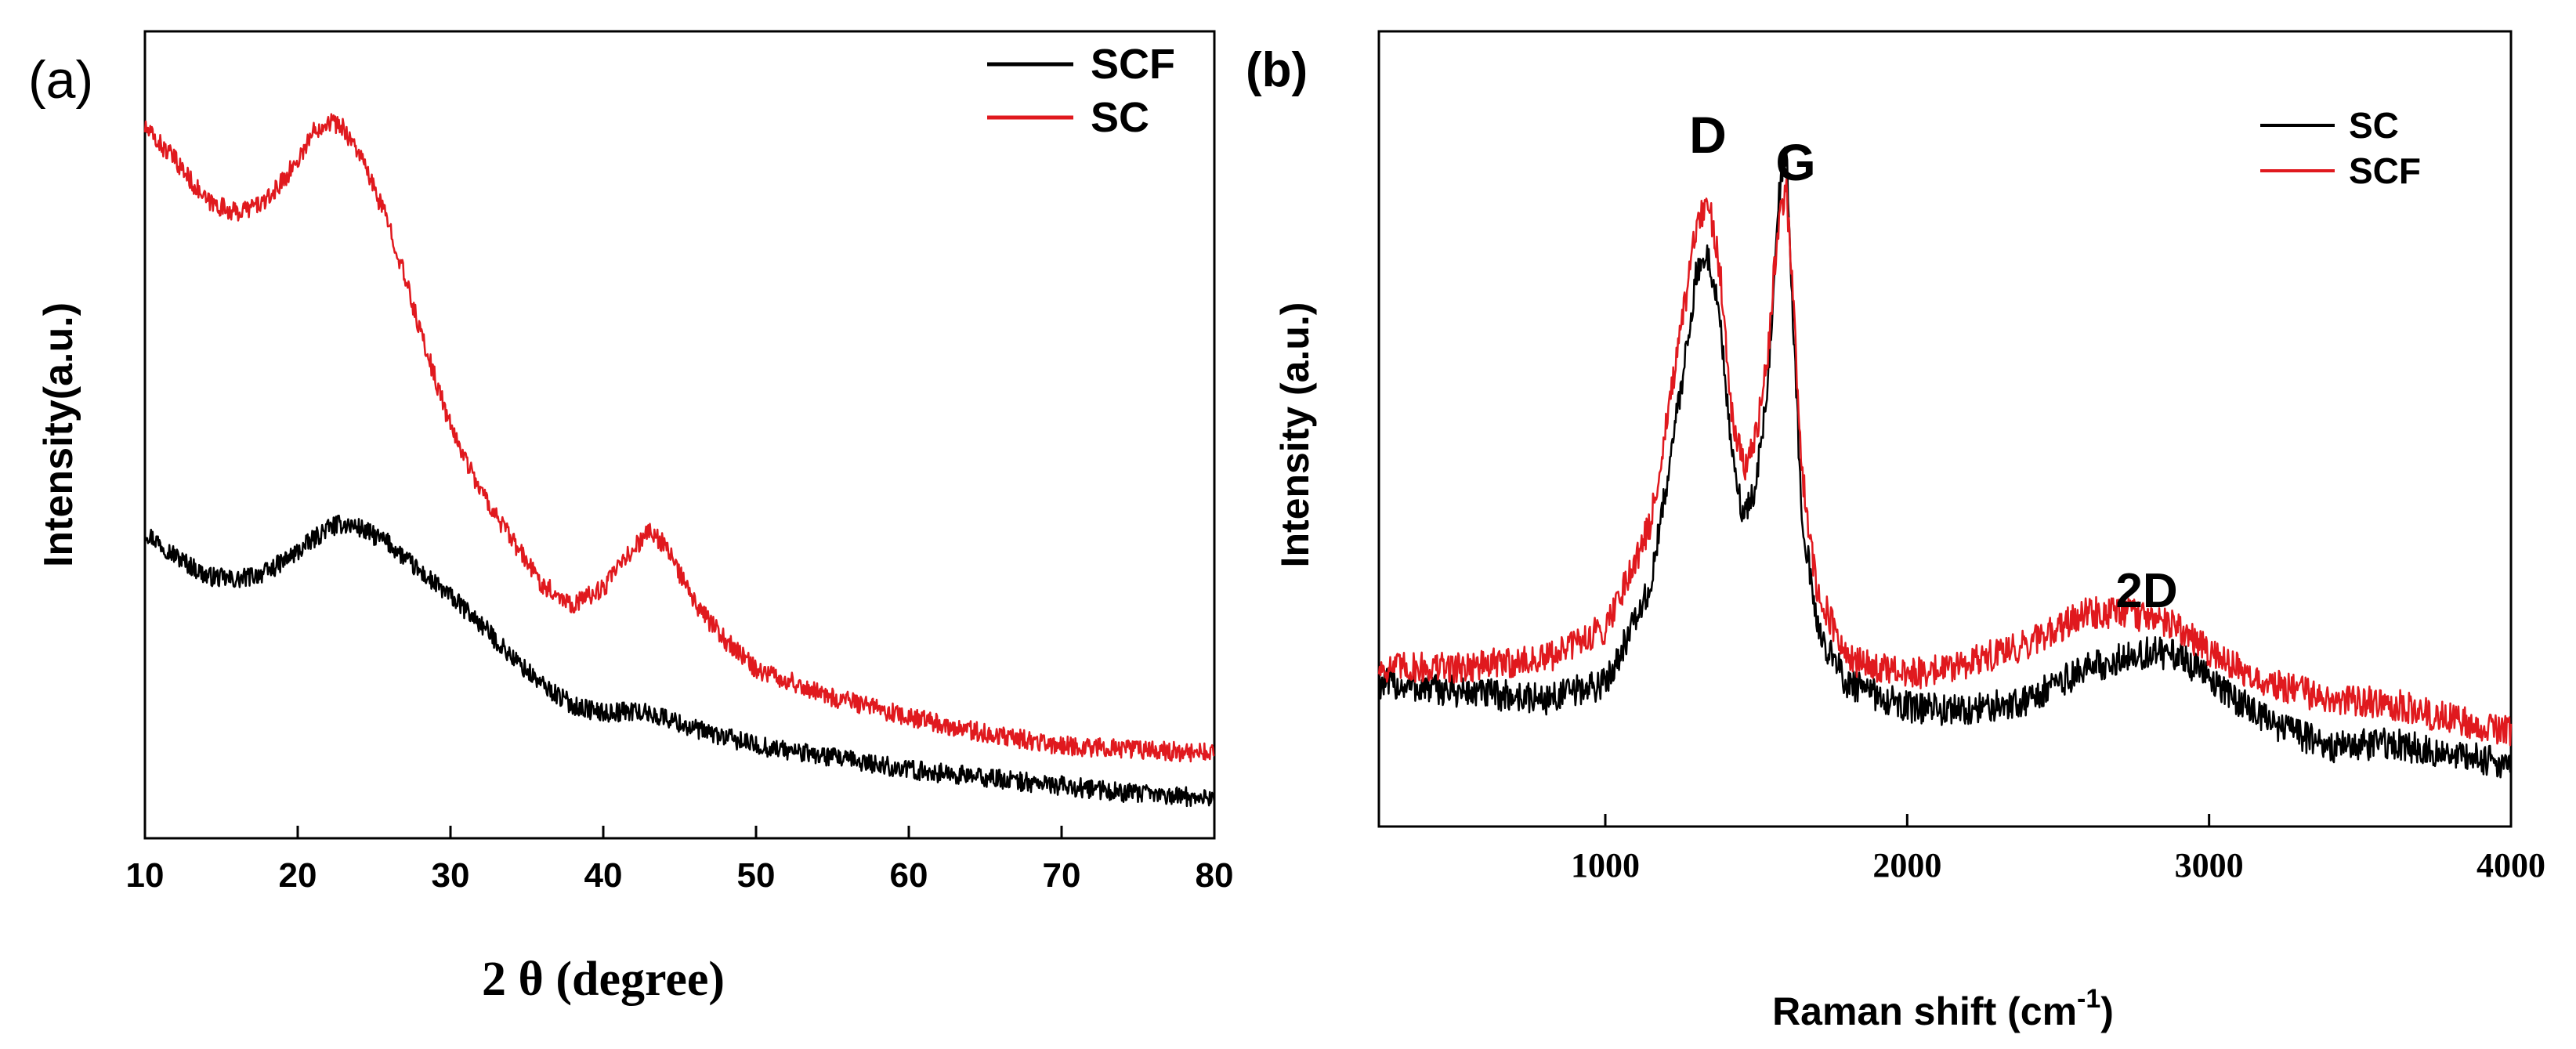 The width and height of the screenshot is (2576, 1049). Describe the element at coordinates (1215, 875) in the screenshot. I see `x-tick-label: 80` at that location.